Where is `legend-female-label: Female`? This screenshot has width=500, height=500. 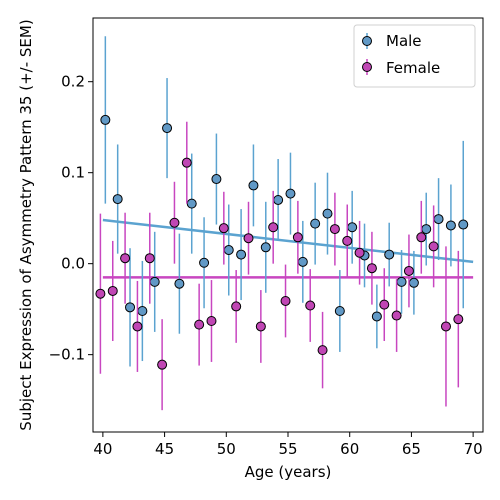 legend-female-label: Female is located at coordinates (413, 68).